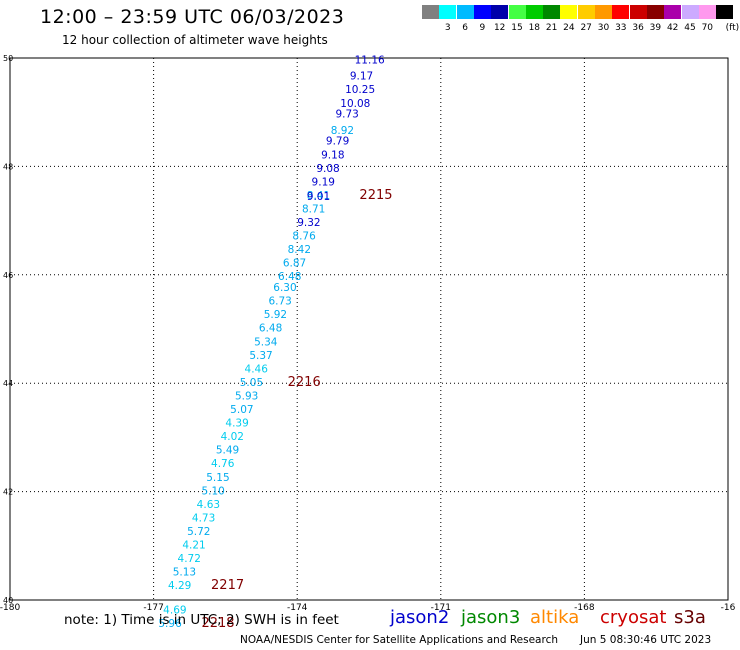  Describe the element at coordinates (208, 505) in the screenshot. I see `wave-height-label: 4.63` at that location.